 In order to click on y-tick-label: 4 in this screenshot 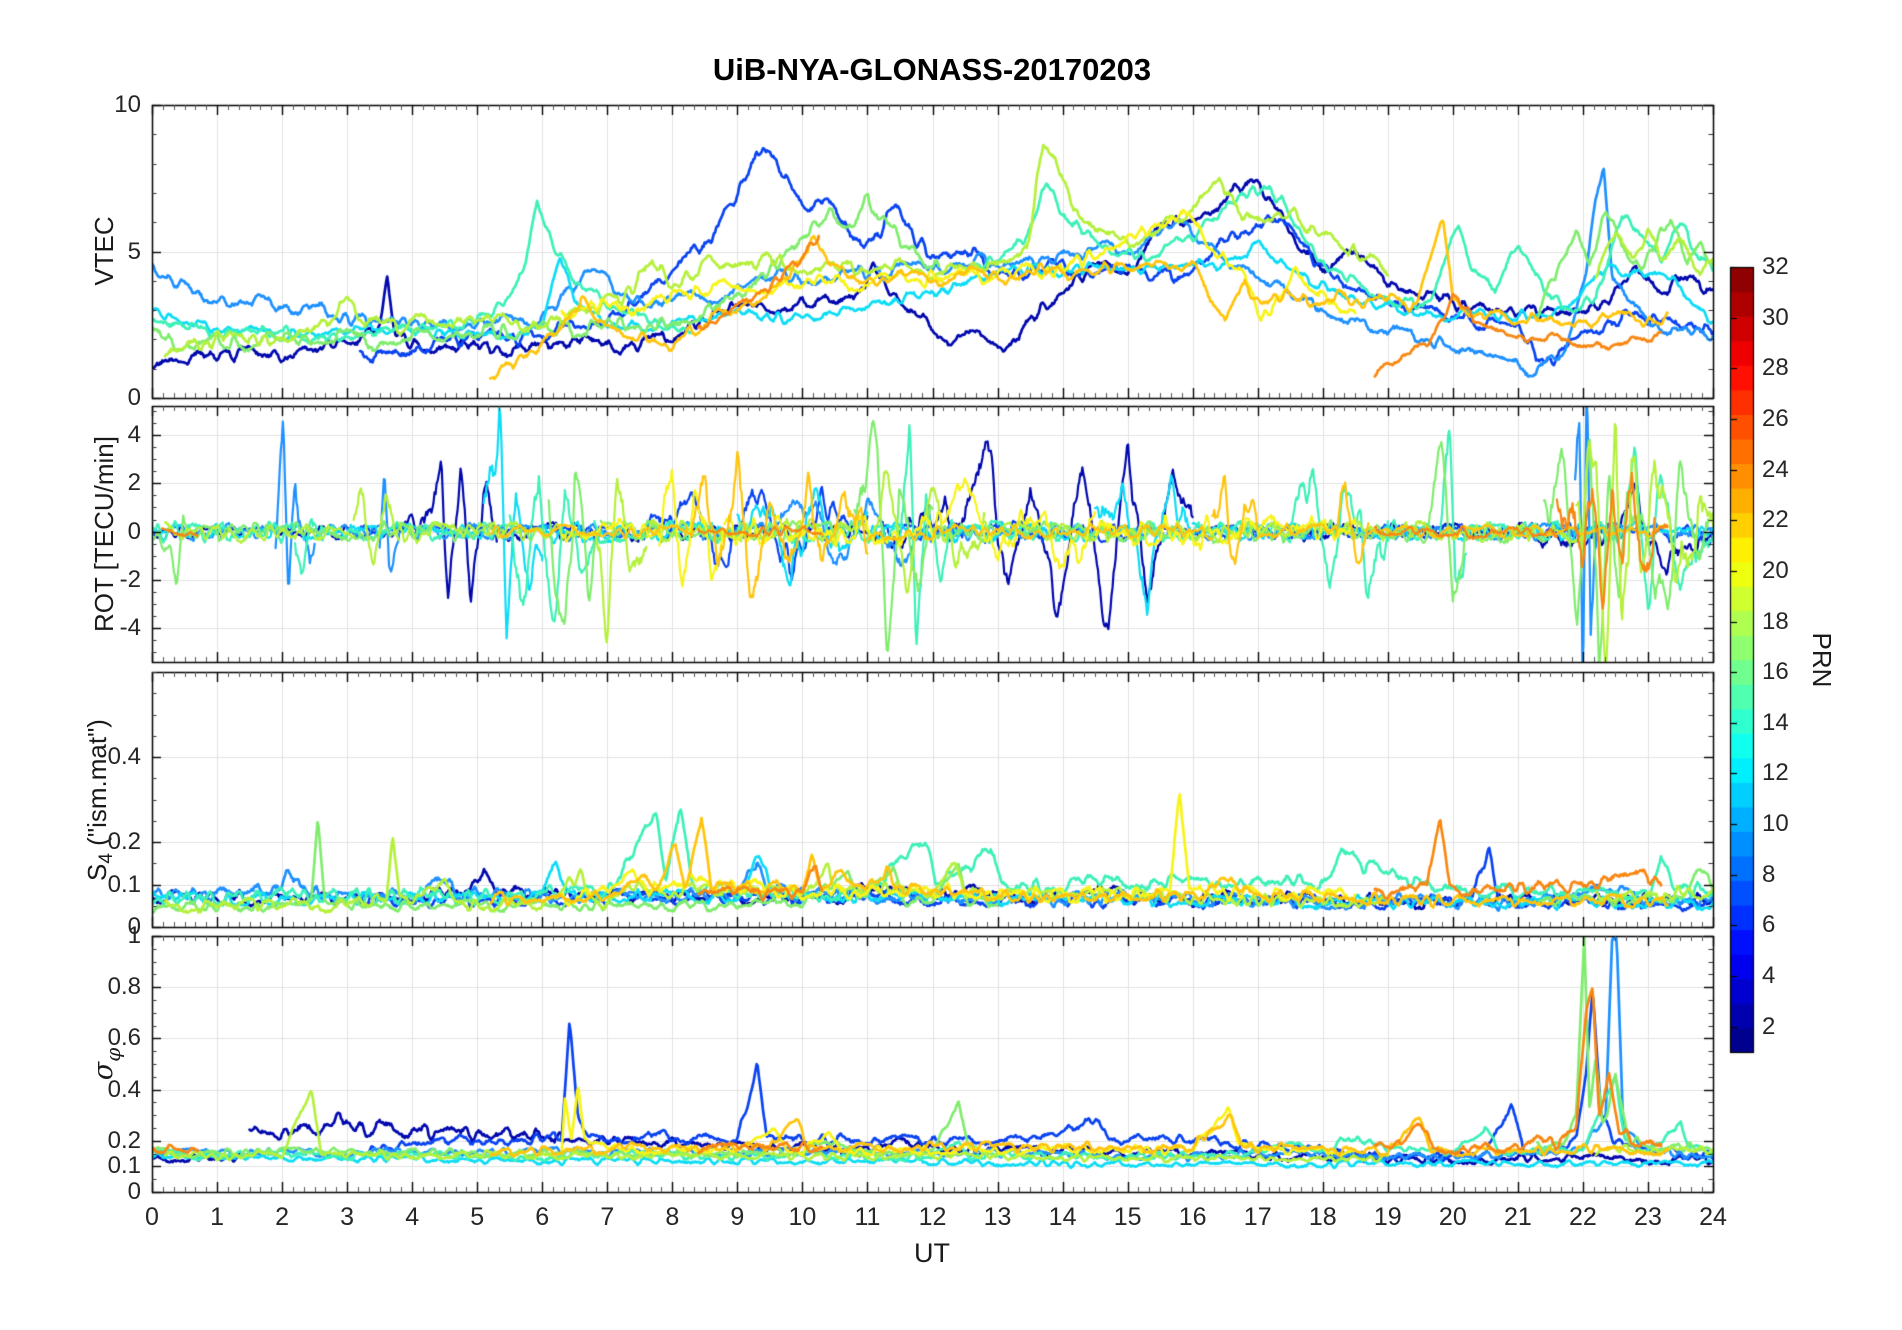, I will do `click(134, 434)`.